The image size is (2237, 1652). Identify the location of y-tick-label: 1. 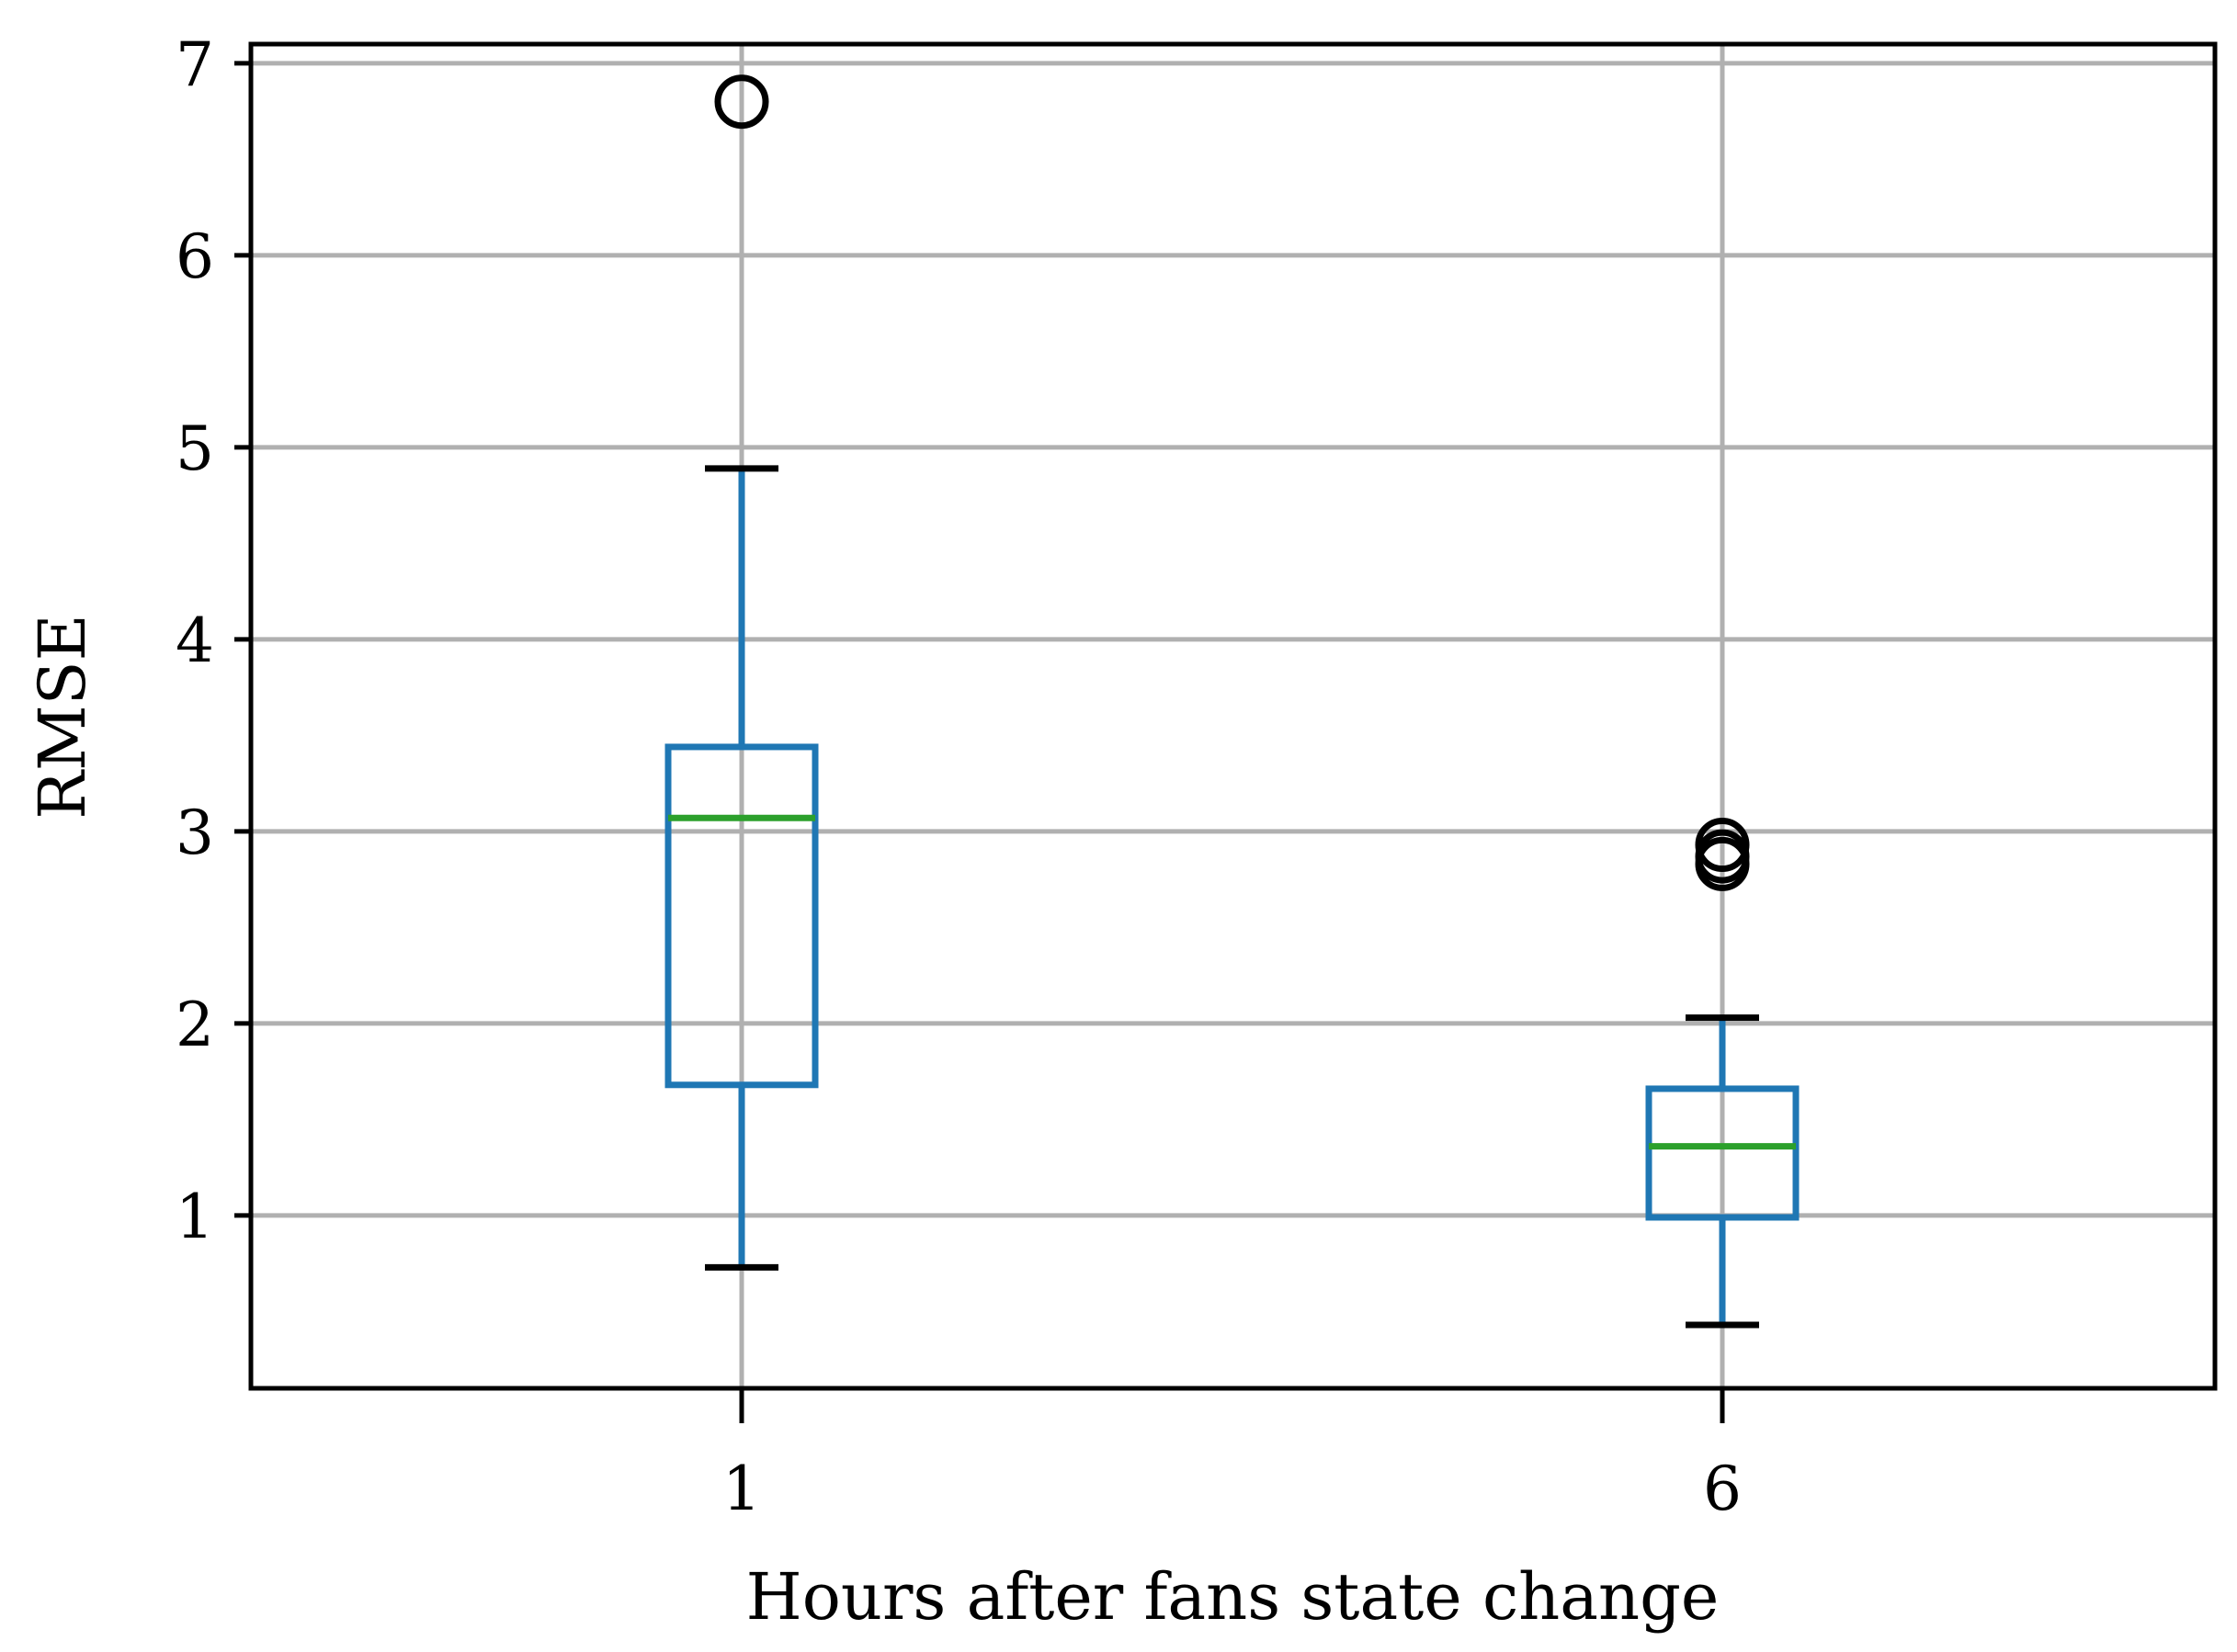
(195, 1217).